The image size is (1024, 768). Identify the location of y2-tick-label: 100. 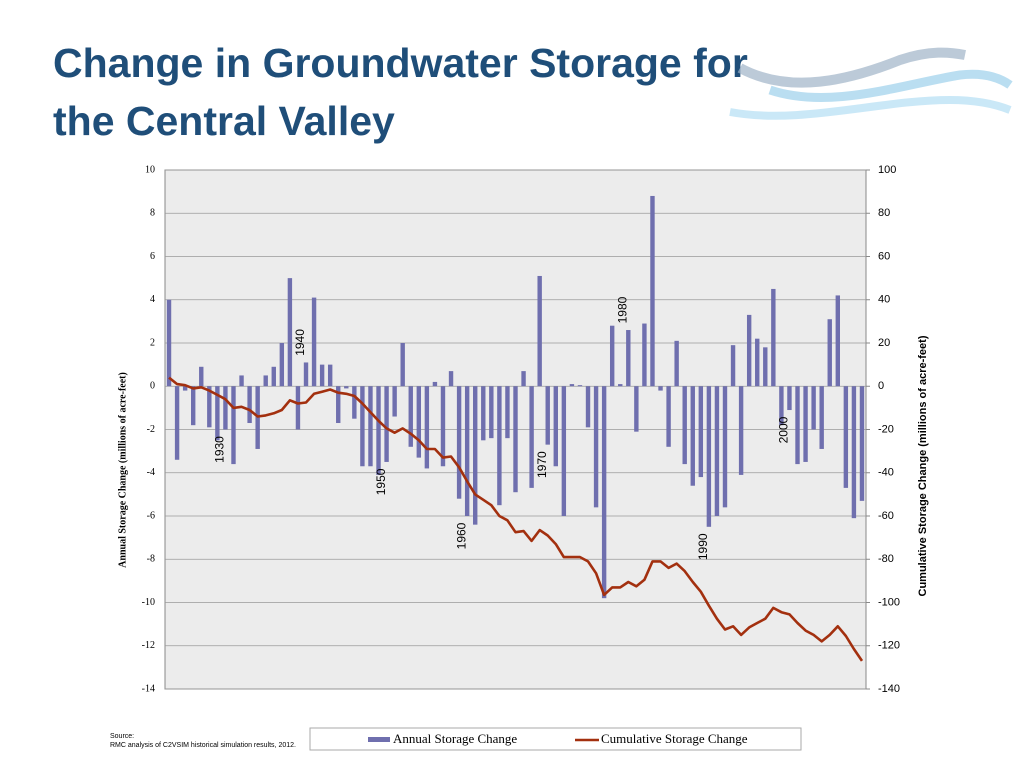
(887, 170).